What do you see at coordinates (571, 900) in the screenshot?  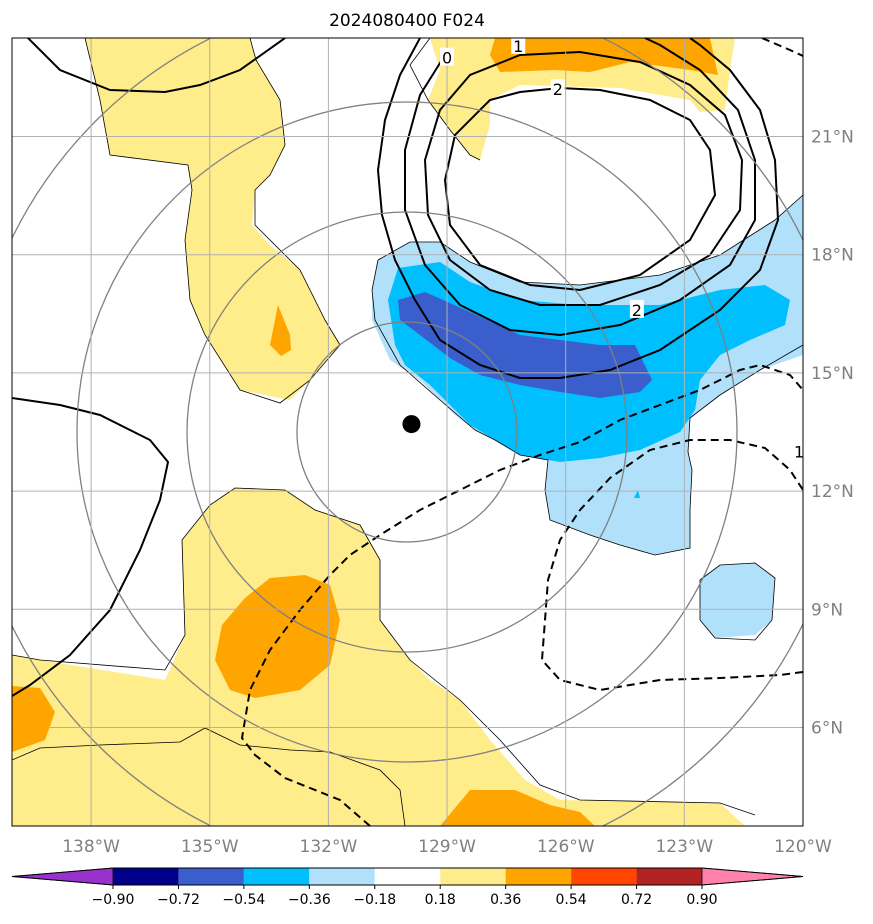 I see `colorbar-tick-label: 0.54` at bounding box center [571, 900].